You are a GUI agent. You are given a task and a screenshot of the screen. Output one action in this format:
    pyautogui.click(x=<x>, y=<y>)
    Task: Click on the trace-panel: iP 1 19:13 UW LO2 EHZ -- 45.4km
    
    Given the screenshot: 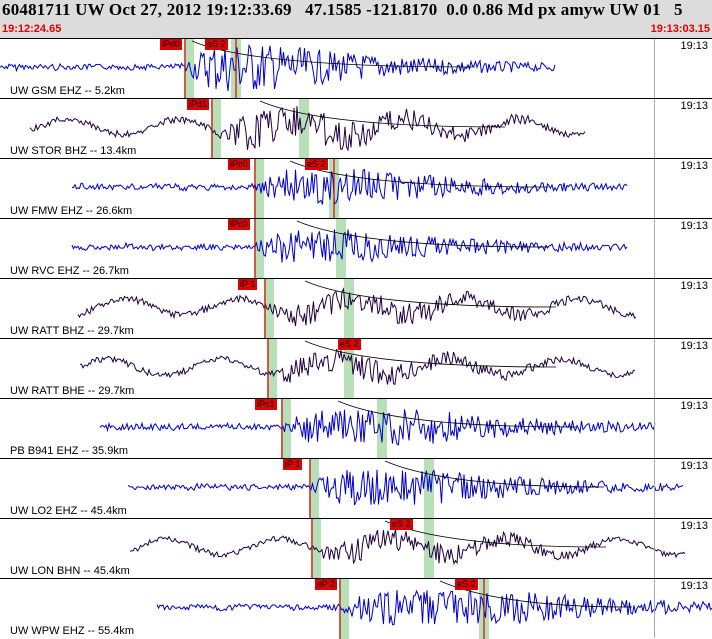 What is the action you would take?
    pyautogui.click(x=356, y=488)
    